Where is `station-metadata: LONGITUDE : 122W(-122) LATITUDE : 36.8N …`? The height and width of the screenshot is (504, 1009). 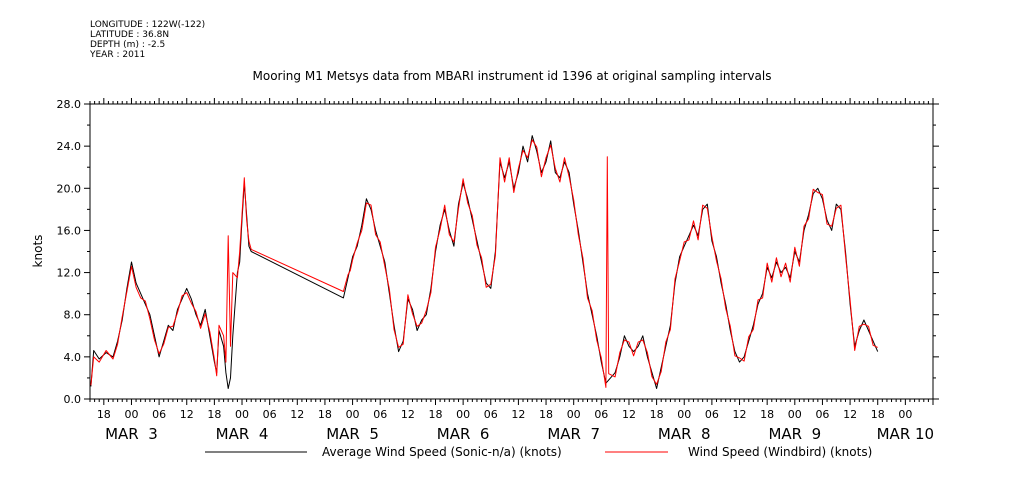
station-metadata: LONGITUDE : 122W(-122) LATITUDE : 36.8N … is located at coordinates (147, 40).